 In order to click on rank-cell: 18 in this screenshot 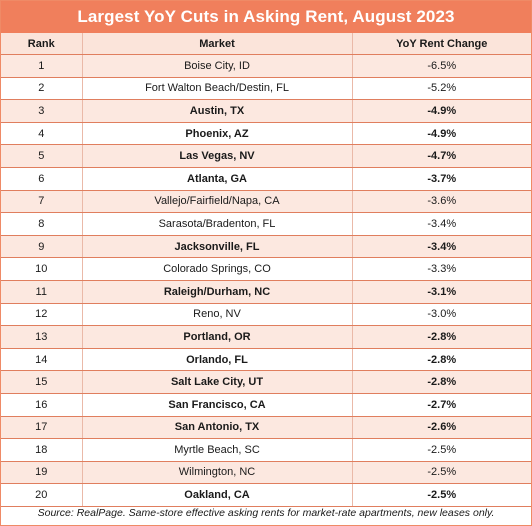, I will do `click(42, 450)`.